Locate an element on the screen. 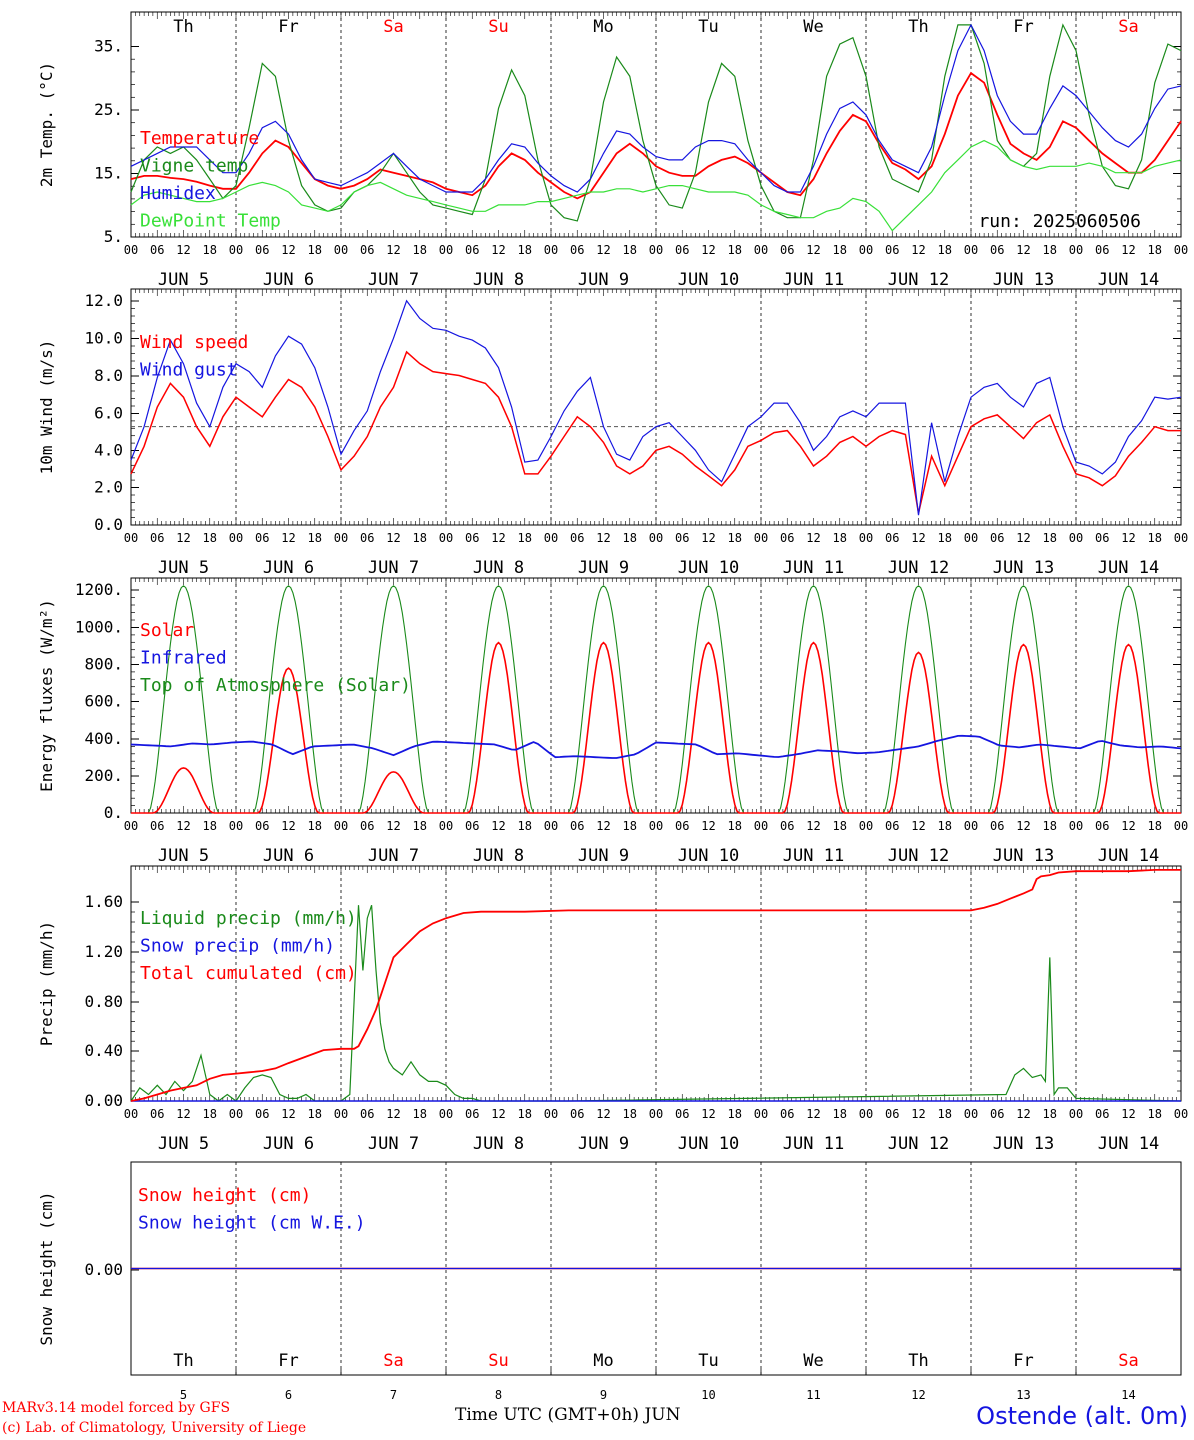  day-label: JUN 13 is located at coordinates (1023, 280).